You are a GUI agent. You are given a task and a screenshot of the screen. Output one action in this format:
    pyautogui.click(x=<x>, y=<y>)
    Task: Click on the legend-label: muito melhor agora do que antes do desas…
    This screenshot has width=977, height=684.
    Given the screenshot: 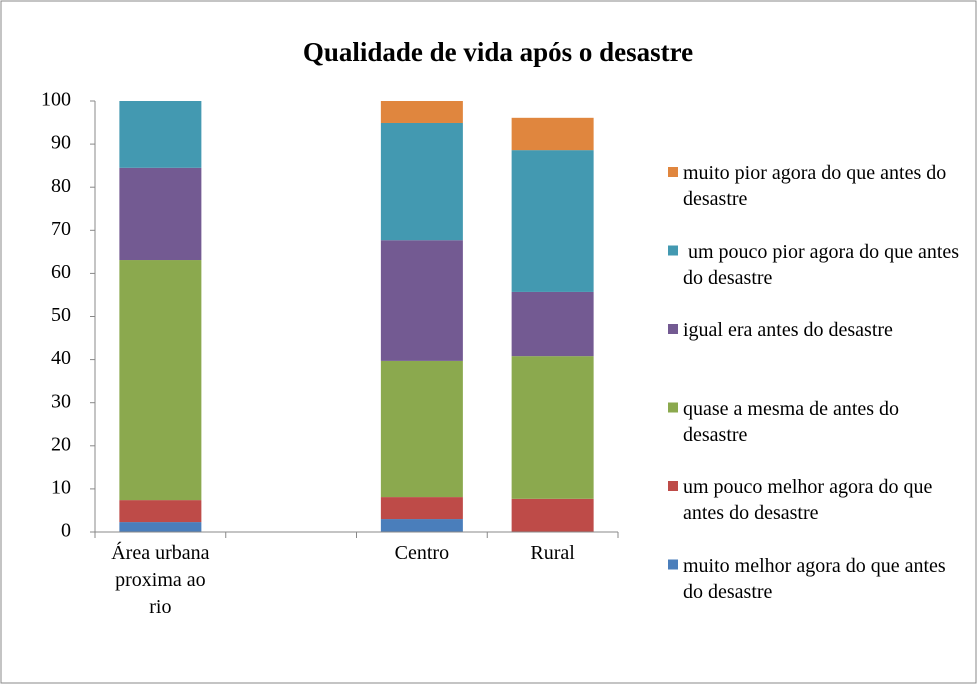 What is the action you would take?
    pyautogui.click(x=817, y=578)
    